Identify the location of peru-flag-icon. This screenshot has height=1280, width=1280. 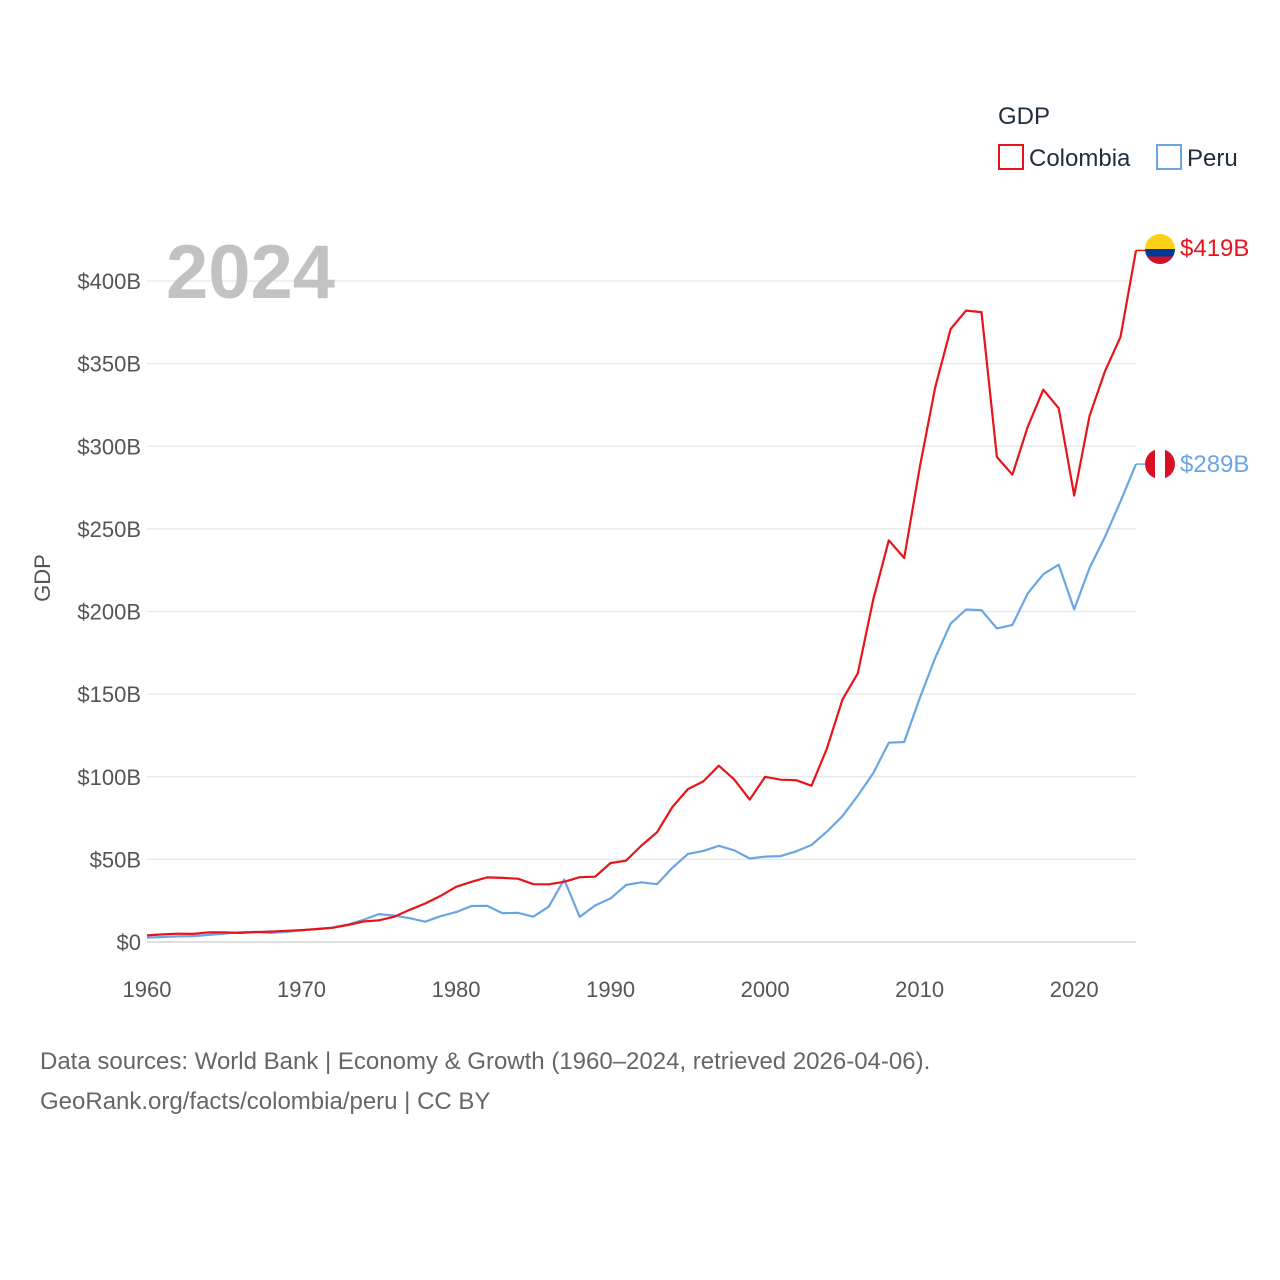
(1160, 464).